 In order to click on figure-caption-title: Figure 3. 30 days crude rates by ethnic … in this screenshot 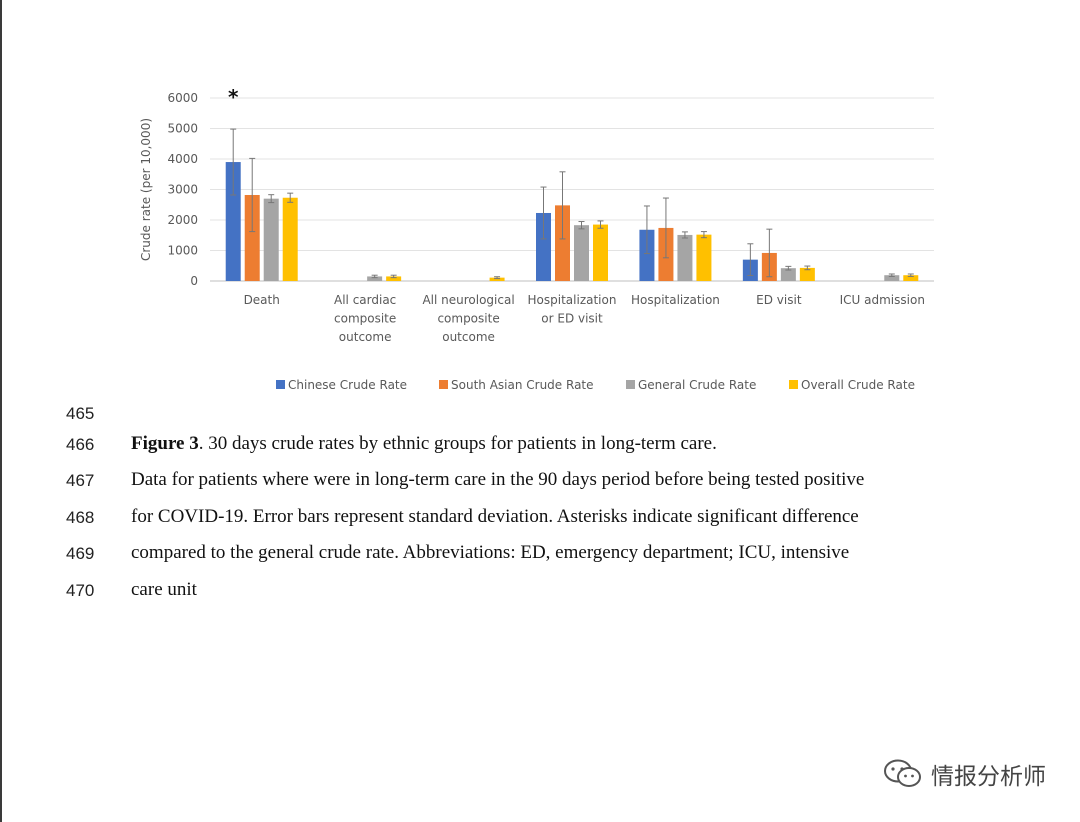, I will do `click(571, 444)`.